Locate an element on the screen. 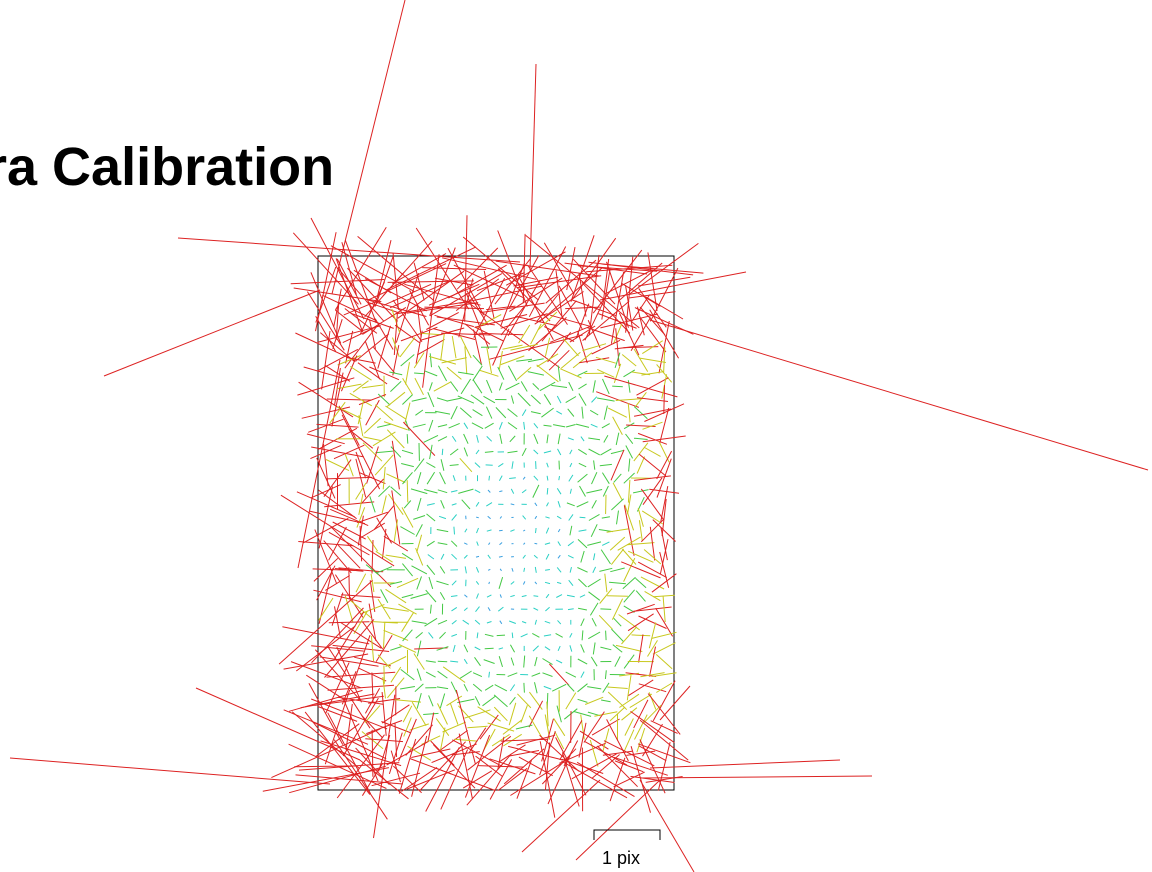 The height and width of the screenshot is (872, 1152). chart-title: ra Calibration is located at coordinates (167, 167).